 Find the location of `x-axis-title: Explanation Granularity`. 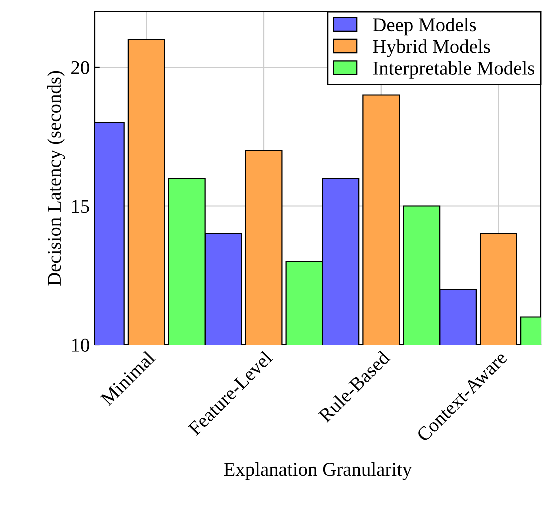

x-axis-title: Explanation Granularity is located at coordinates (318, 471).